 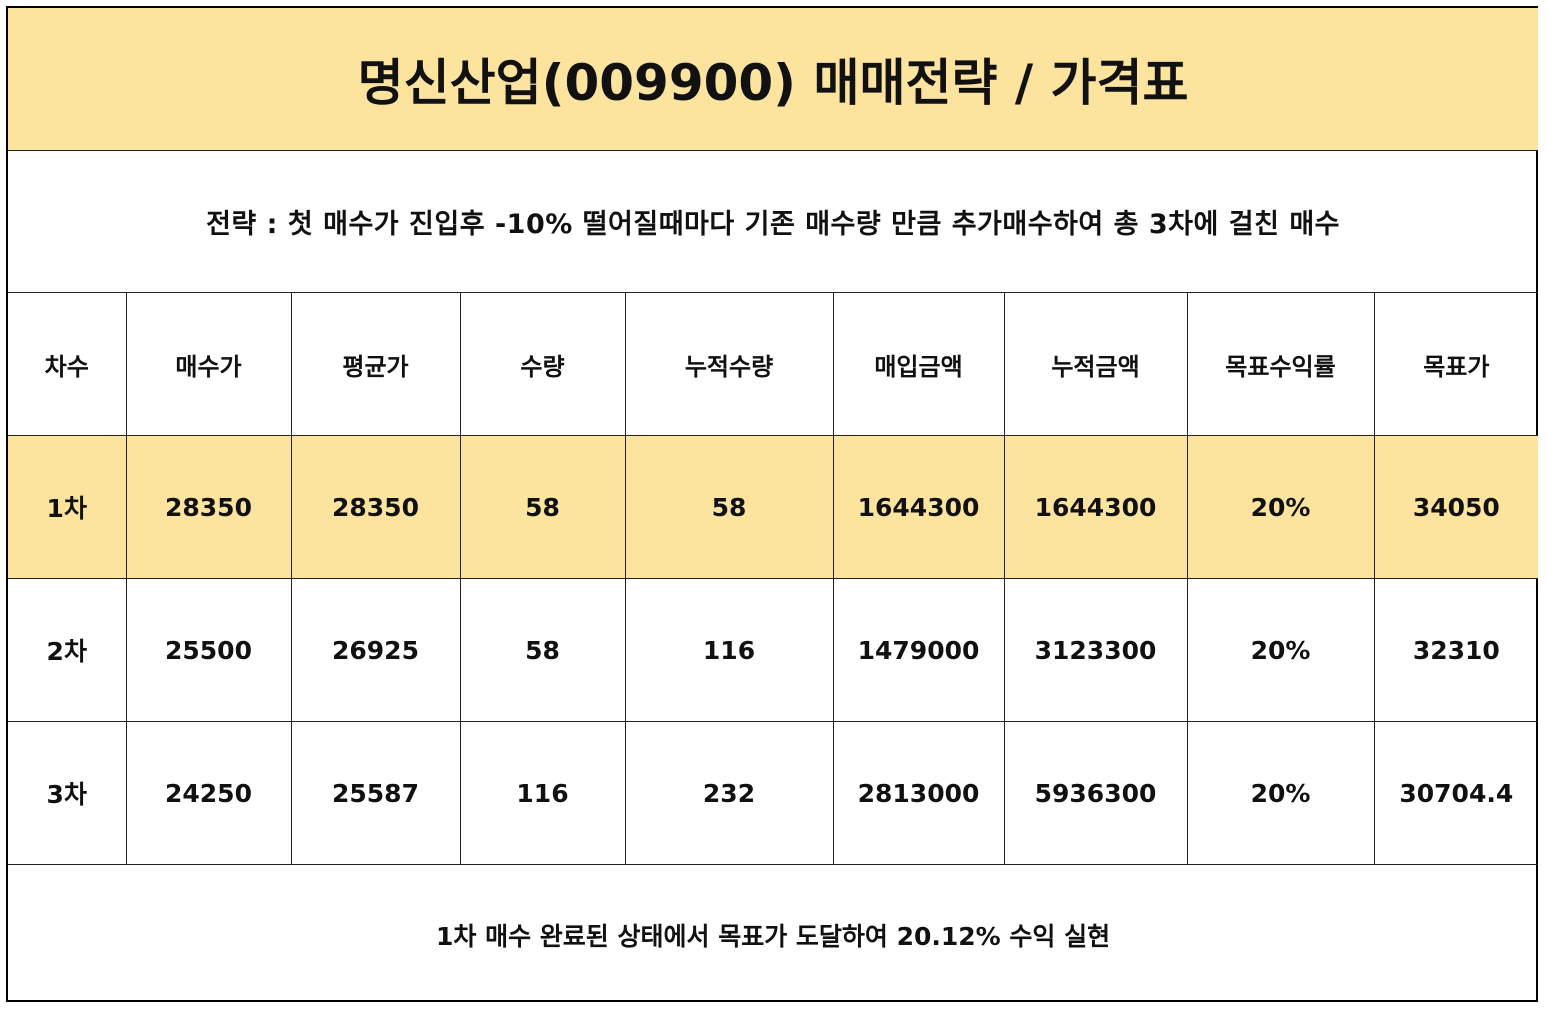 I want to click on cell-buy-price: 28350, so click(x=208, y=507).